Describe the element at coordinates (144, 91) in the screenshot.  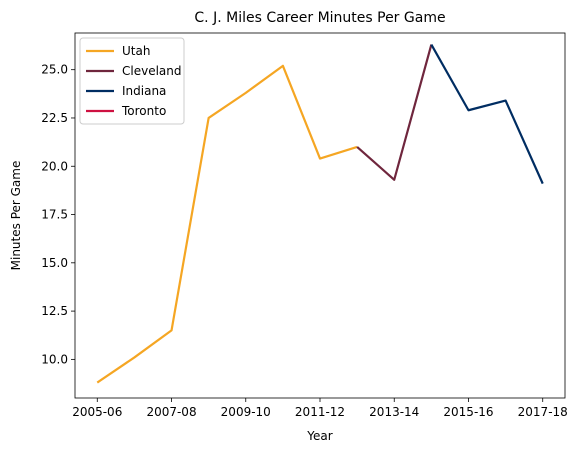
I see `legend-label: Indiana` at that location.